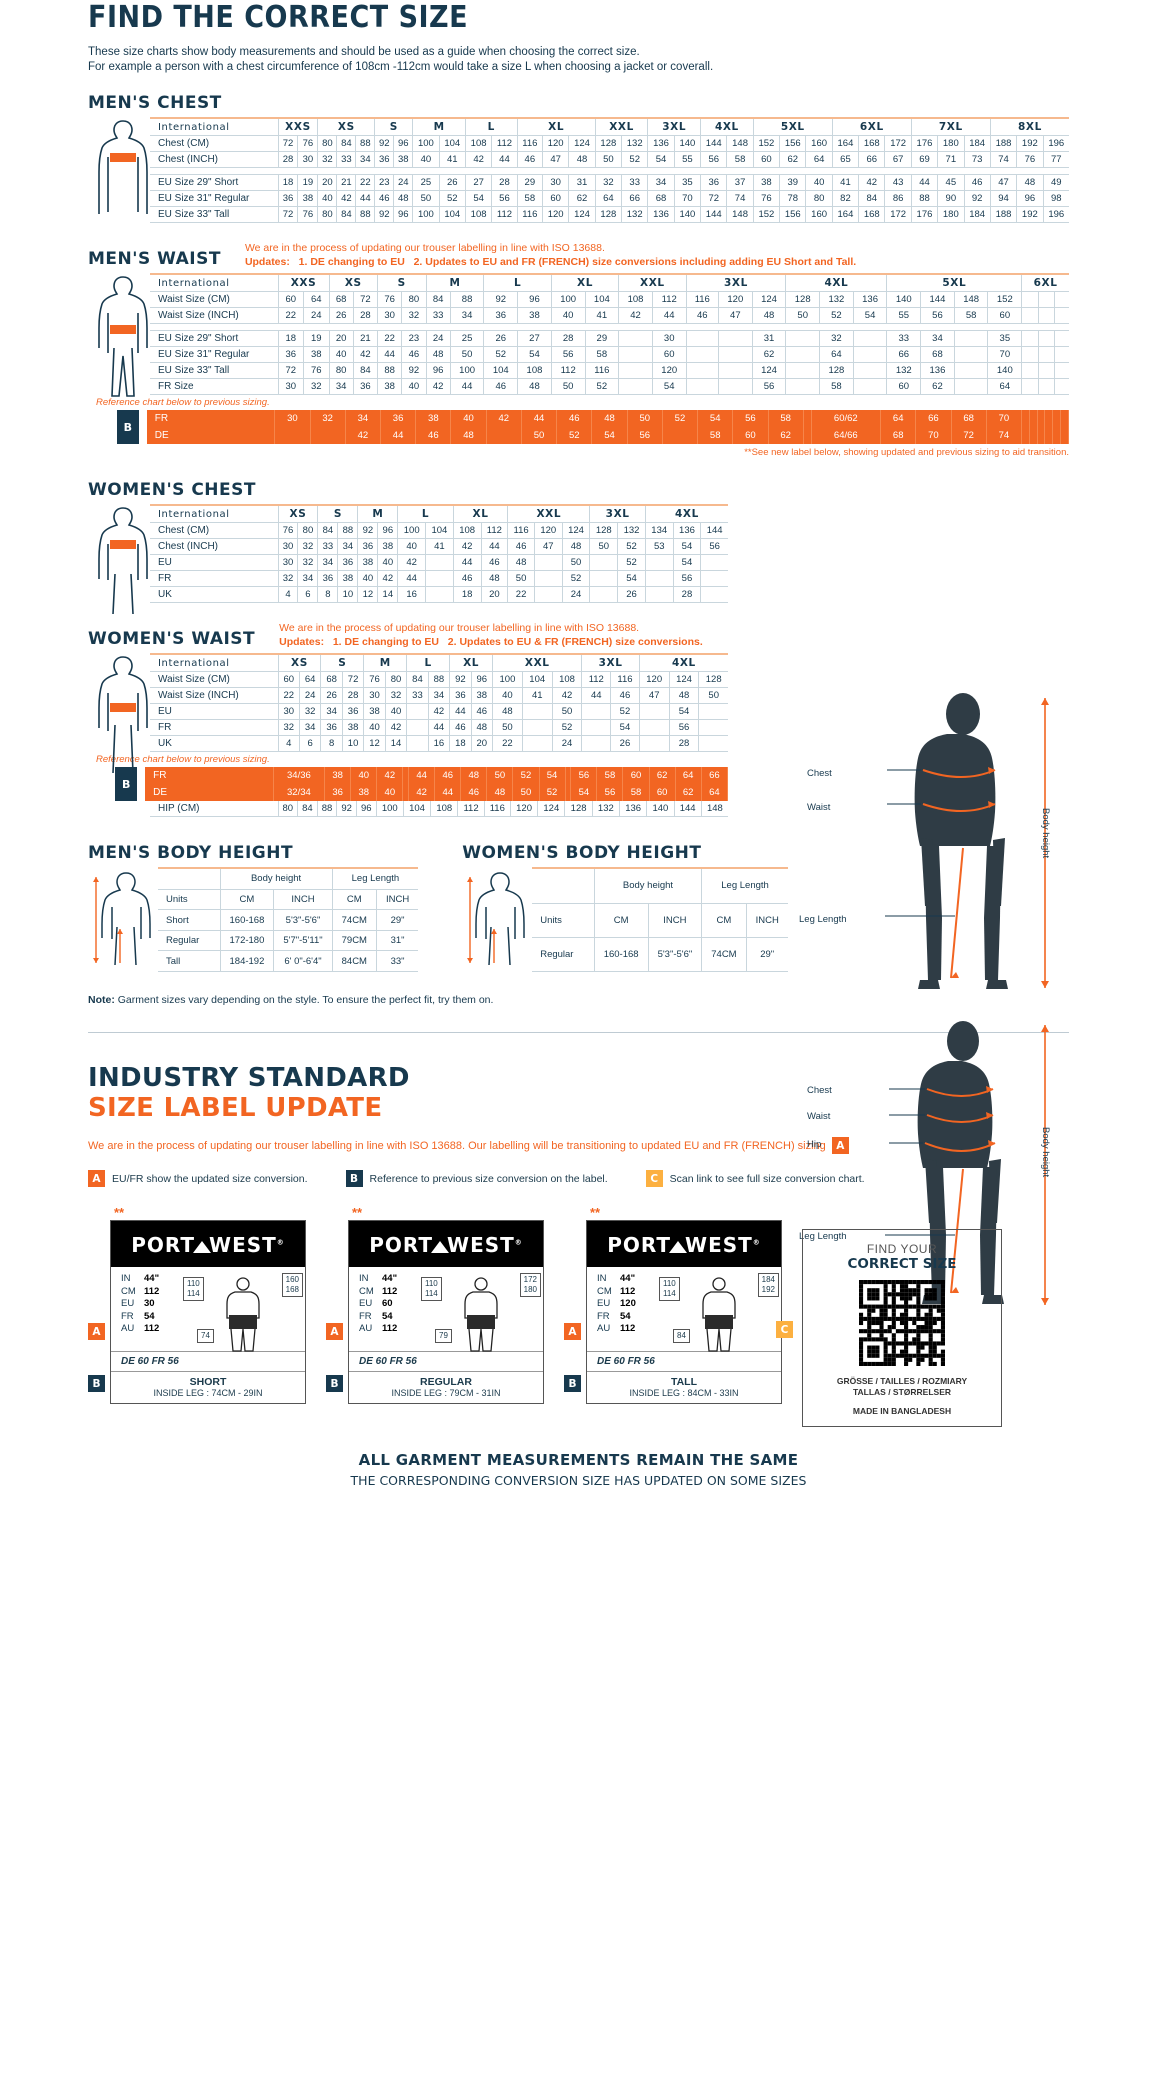 This screenshot has height=2076, width=1157. What do you see at coordinates (602, 315) in the screenshot?
I see `table-cell: 41` at bounding box center [602, 315].